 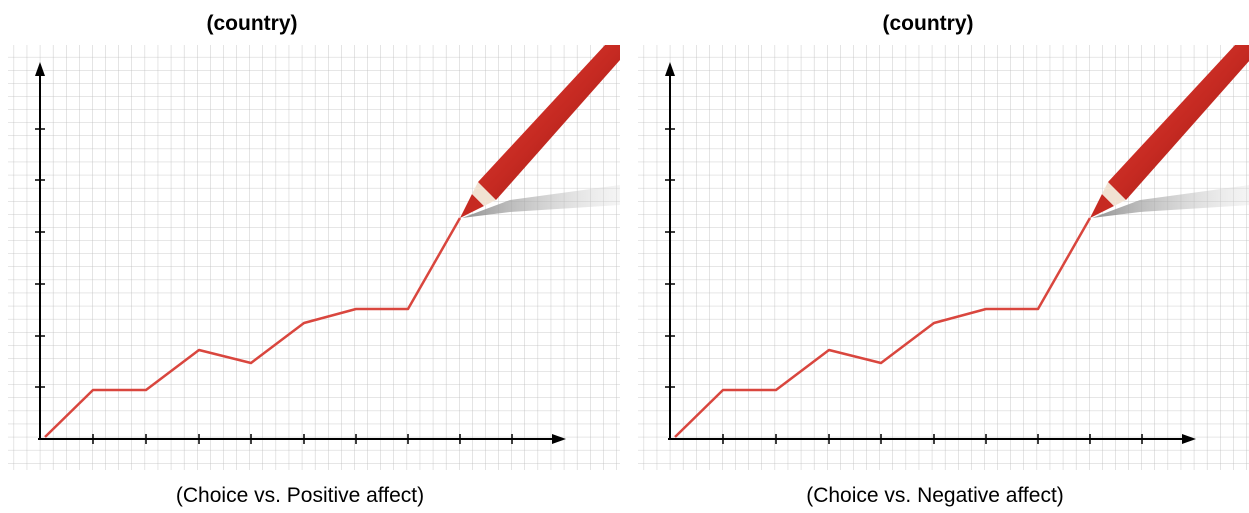 I want to click on panel-caption: (Choice vs. Positive affect), so click(x=300, y=495).